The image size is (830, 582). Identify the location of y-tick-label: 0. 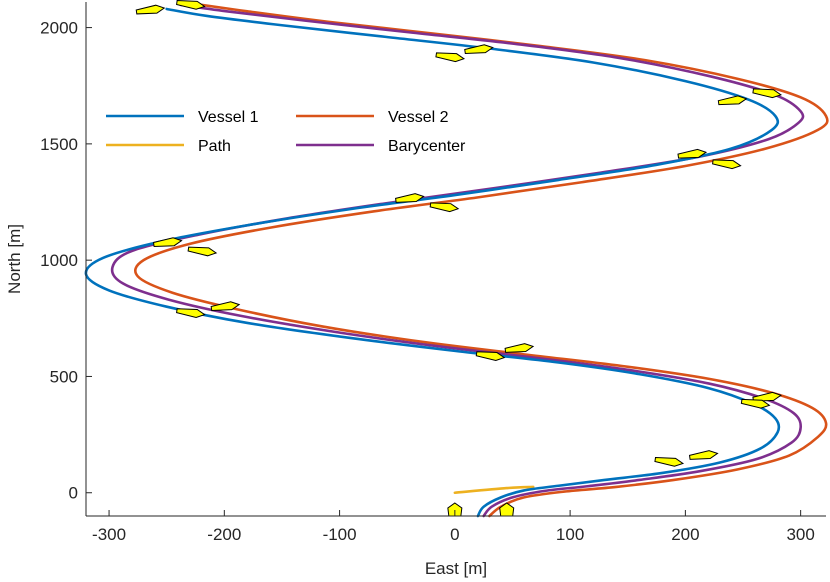
(73, 493).